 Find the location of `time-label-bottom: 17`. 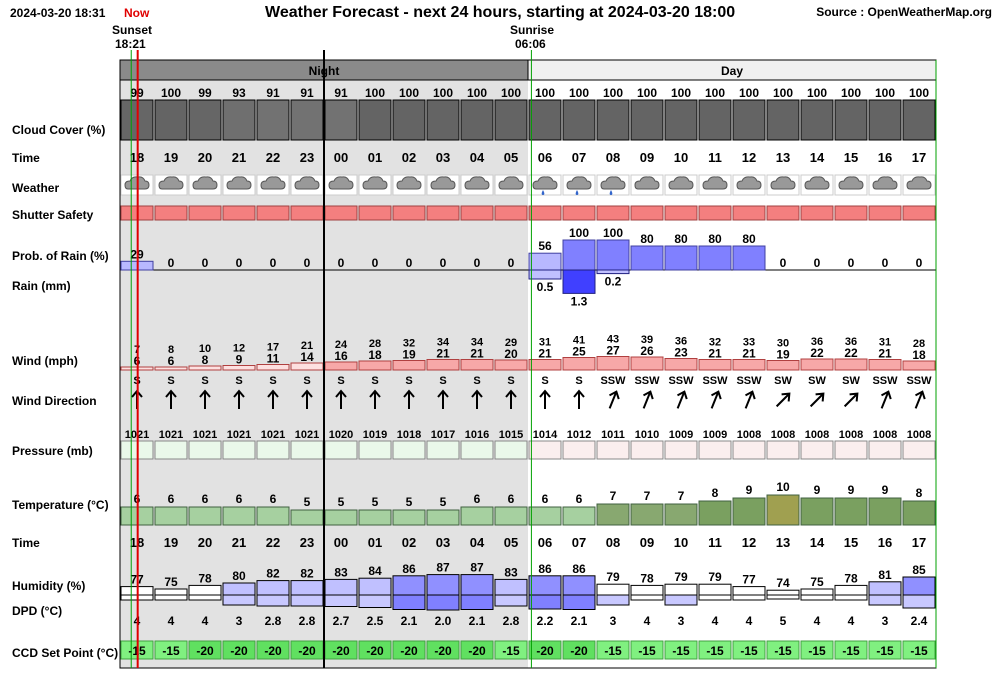

time-label-bottom: 17 is located at coordinates (919, 542).